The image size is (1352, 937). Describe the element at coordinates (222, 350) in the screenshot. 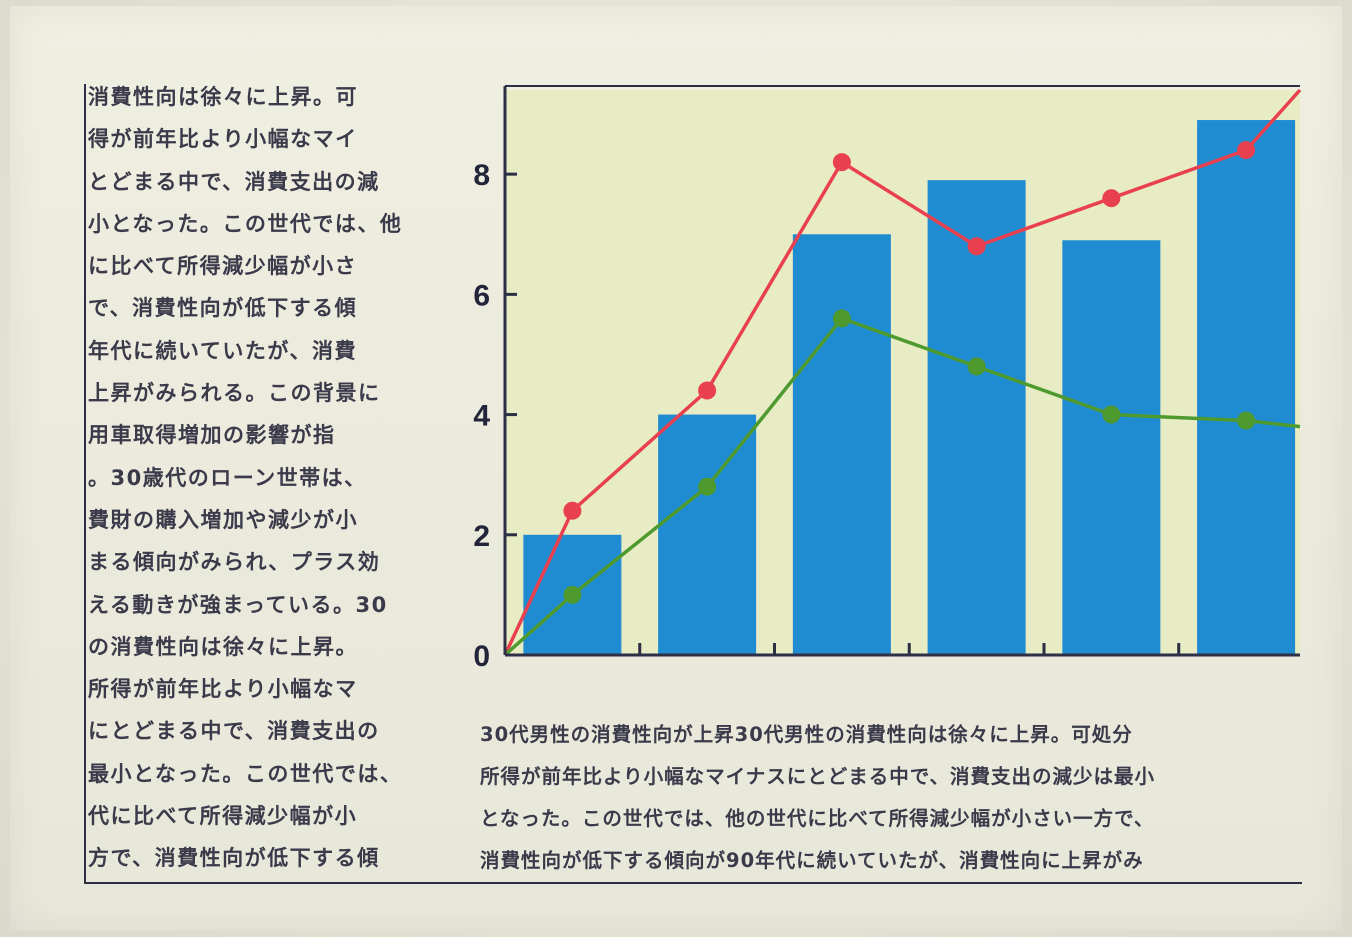

I see `left-text-line: 年代に続いていたが、消費` at that location.